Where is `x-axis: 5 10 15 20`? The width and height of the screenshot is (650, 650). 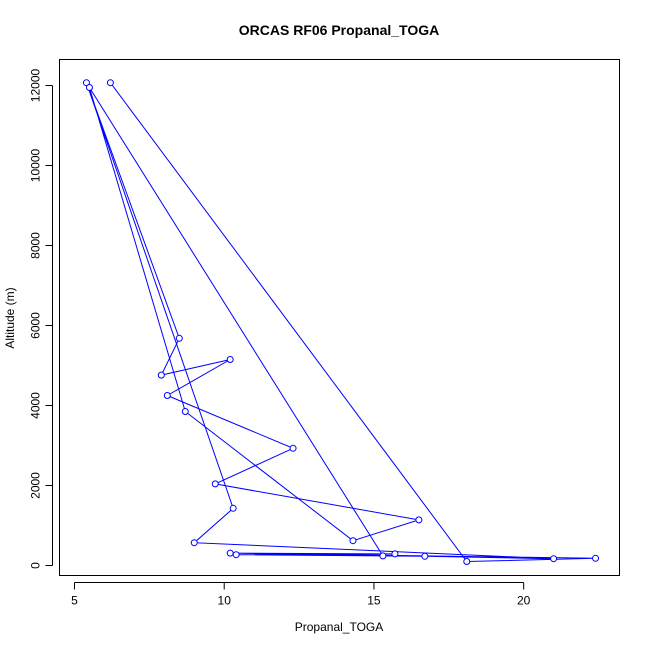 x-axis: 5 10 15 20 is located at coordinates (301, 595).